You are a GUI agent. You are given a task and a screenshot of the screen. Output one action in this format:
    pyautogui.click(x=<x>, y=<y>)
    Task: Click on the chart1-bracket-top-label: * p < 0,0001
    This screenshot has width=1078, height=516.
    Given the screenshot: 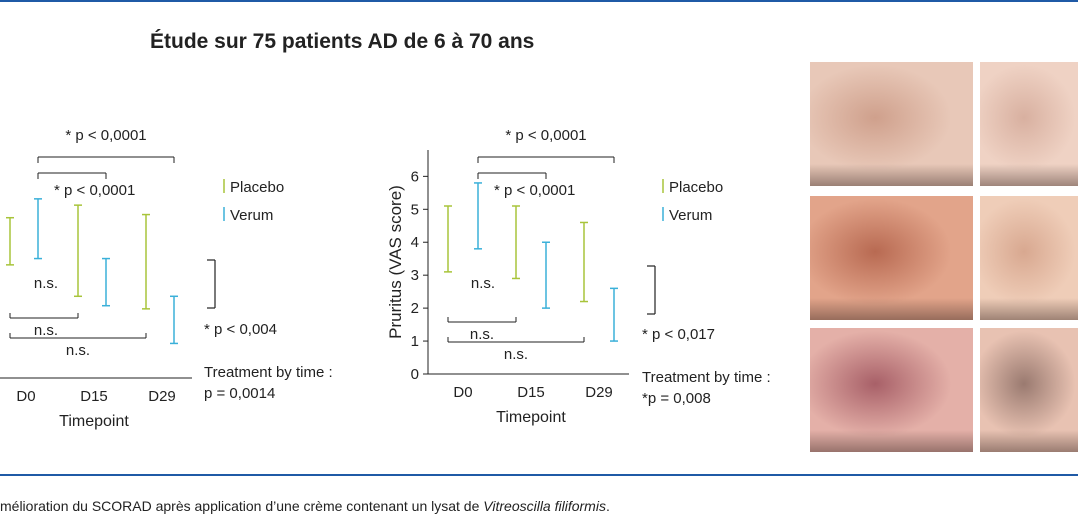 What is the action you would take?
    pyautogui.click(x=105, y=135)
    